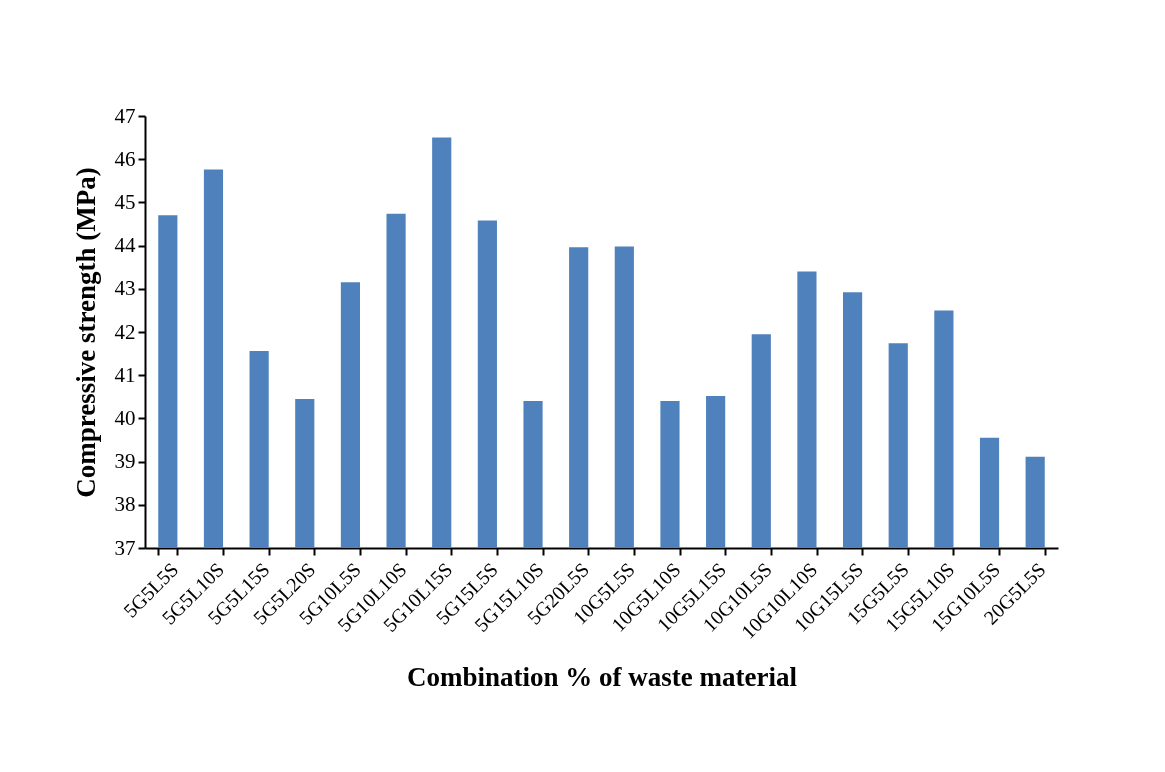 This screenshot has width=1165, height=772. Describe the element at coordinates (602, 676) in the screenshot. I see `x-axis-title: Combination % of waste material` at that location.